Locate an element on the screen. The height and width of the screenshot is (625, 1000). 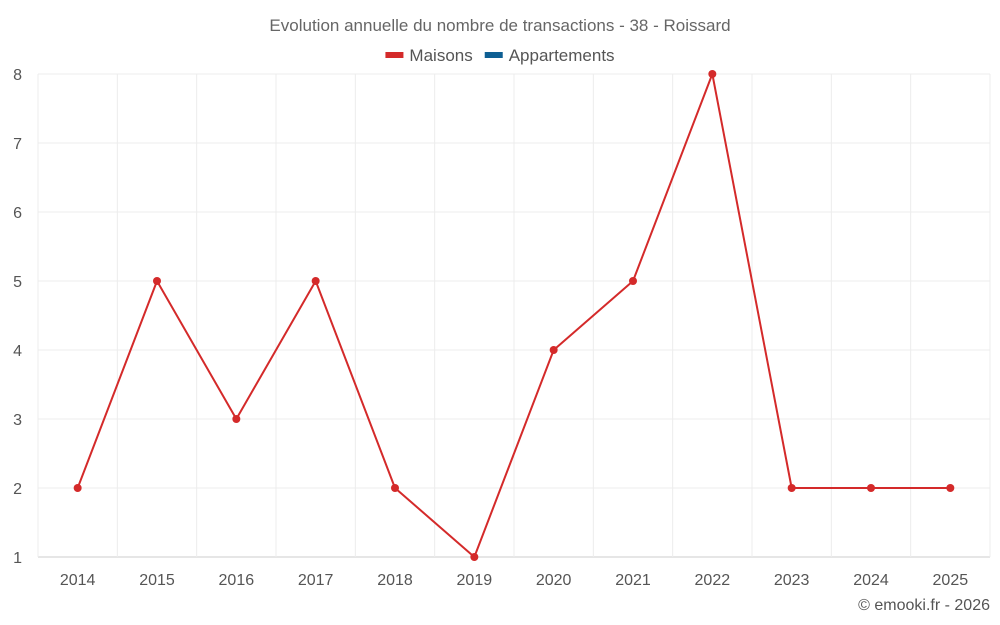
x-tick-label: 2016 is located at coordinates (237, 580).